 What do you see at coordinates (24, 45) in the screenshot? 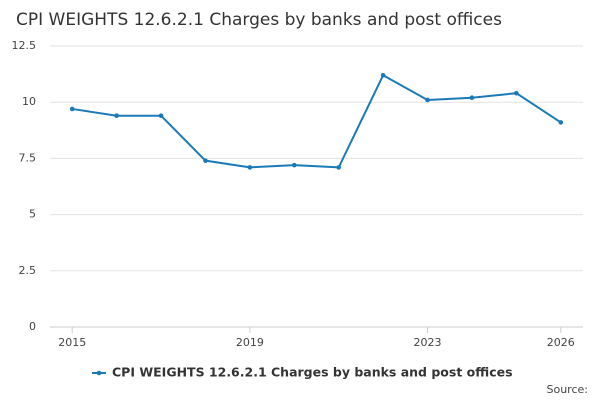
I see `y-tick-label: 12.5` at bounding box center [24, 45].